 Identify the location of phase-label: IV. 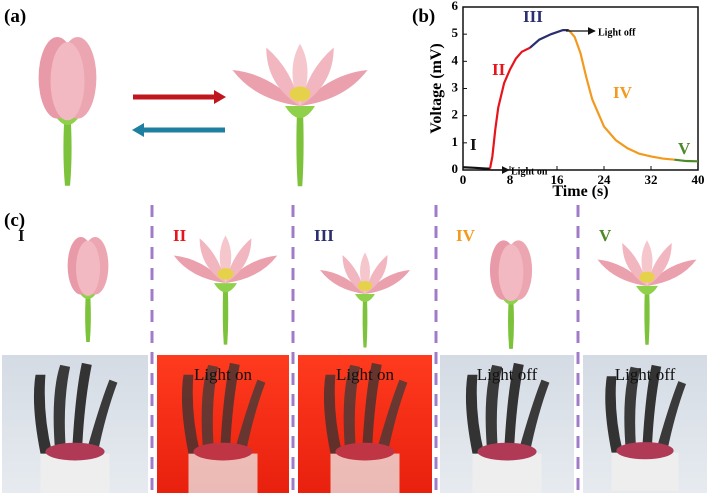
(623, 92).